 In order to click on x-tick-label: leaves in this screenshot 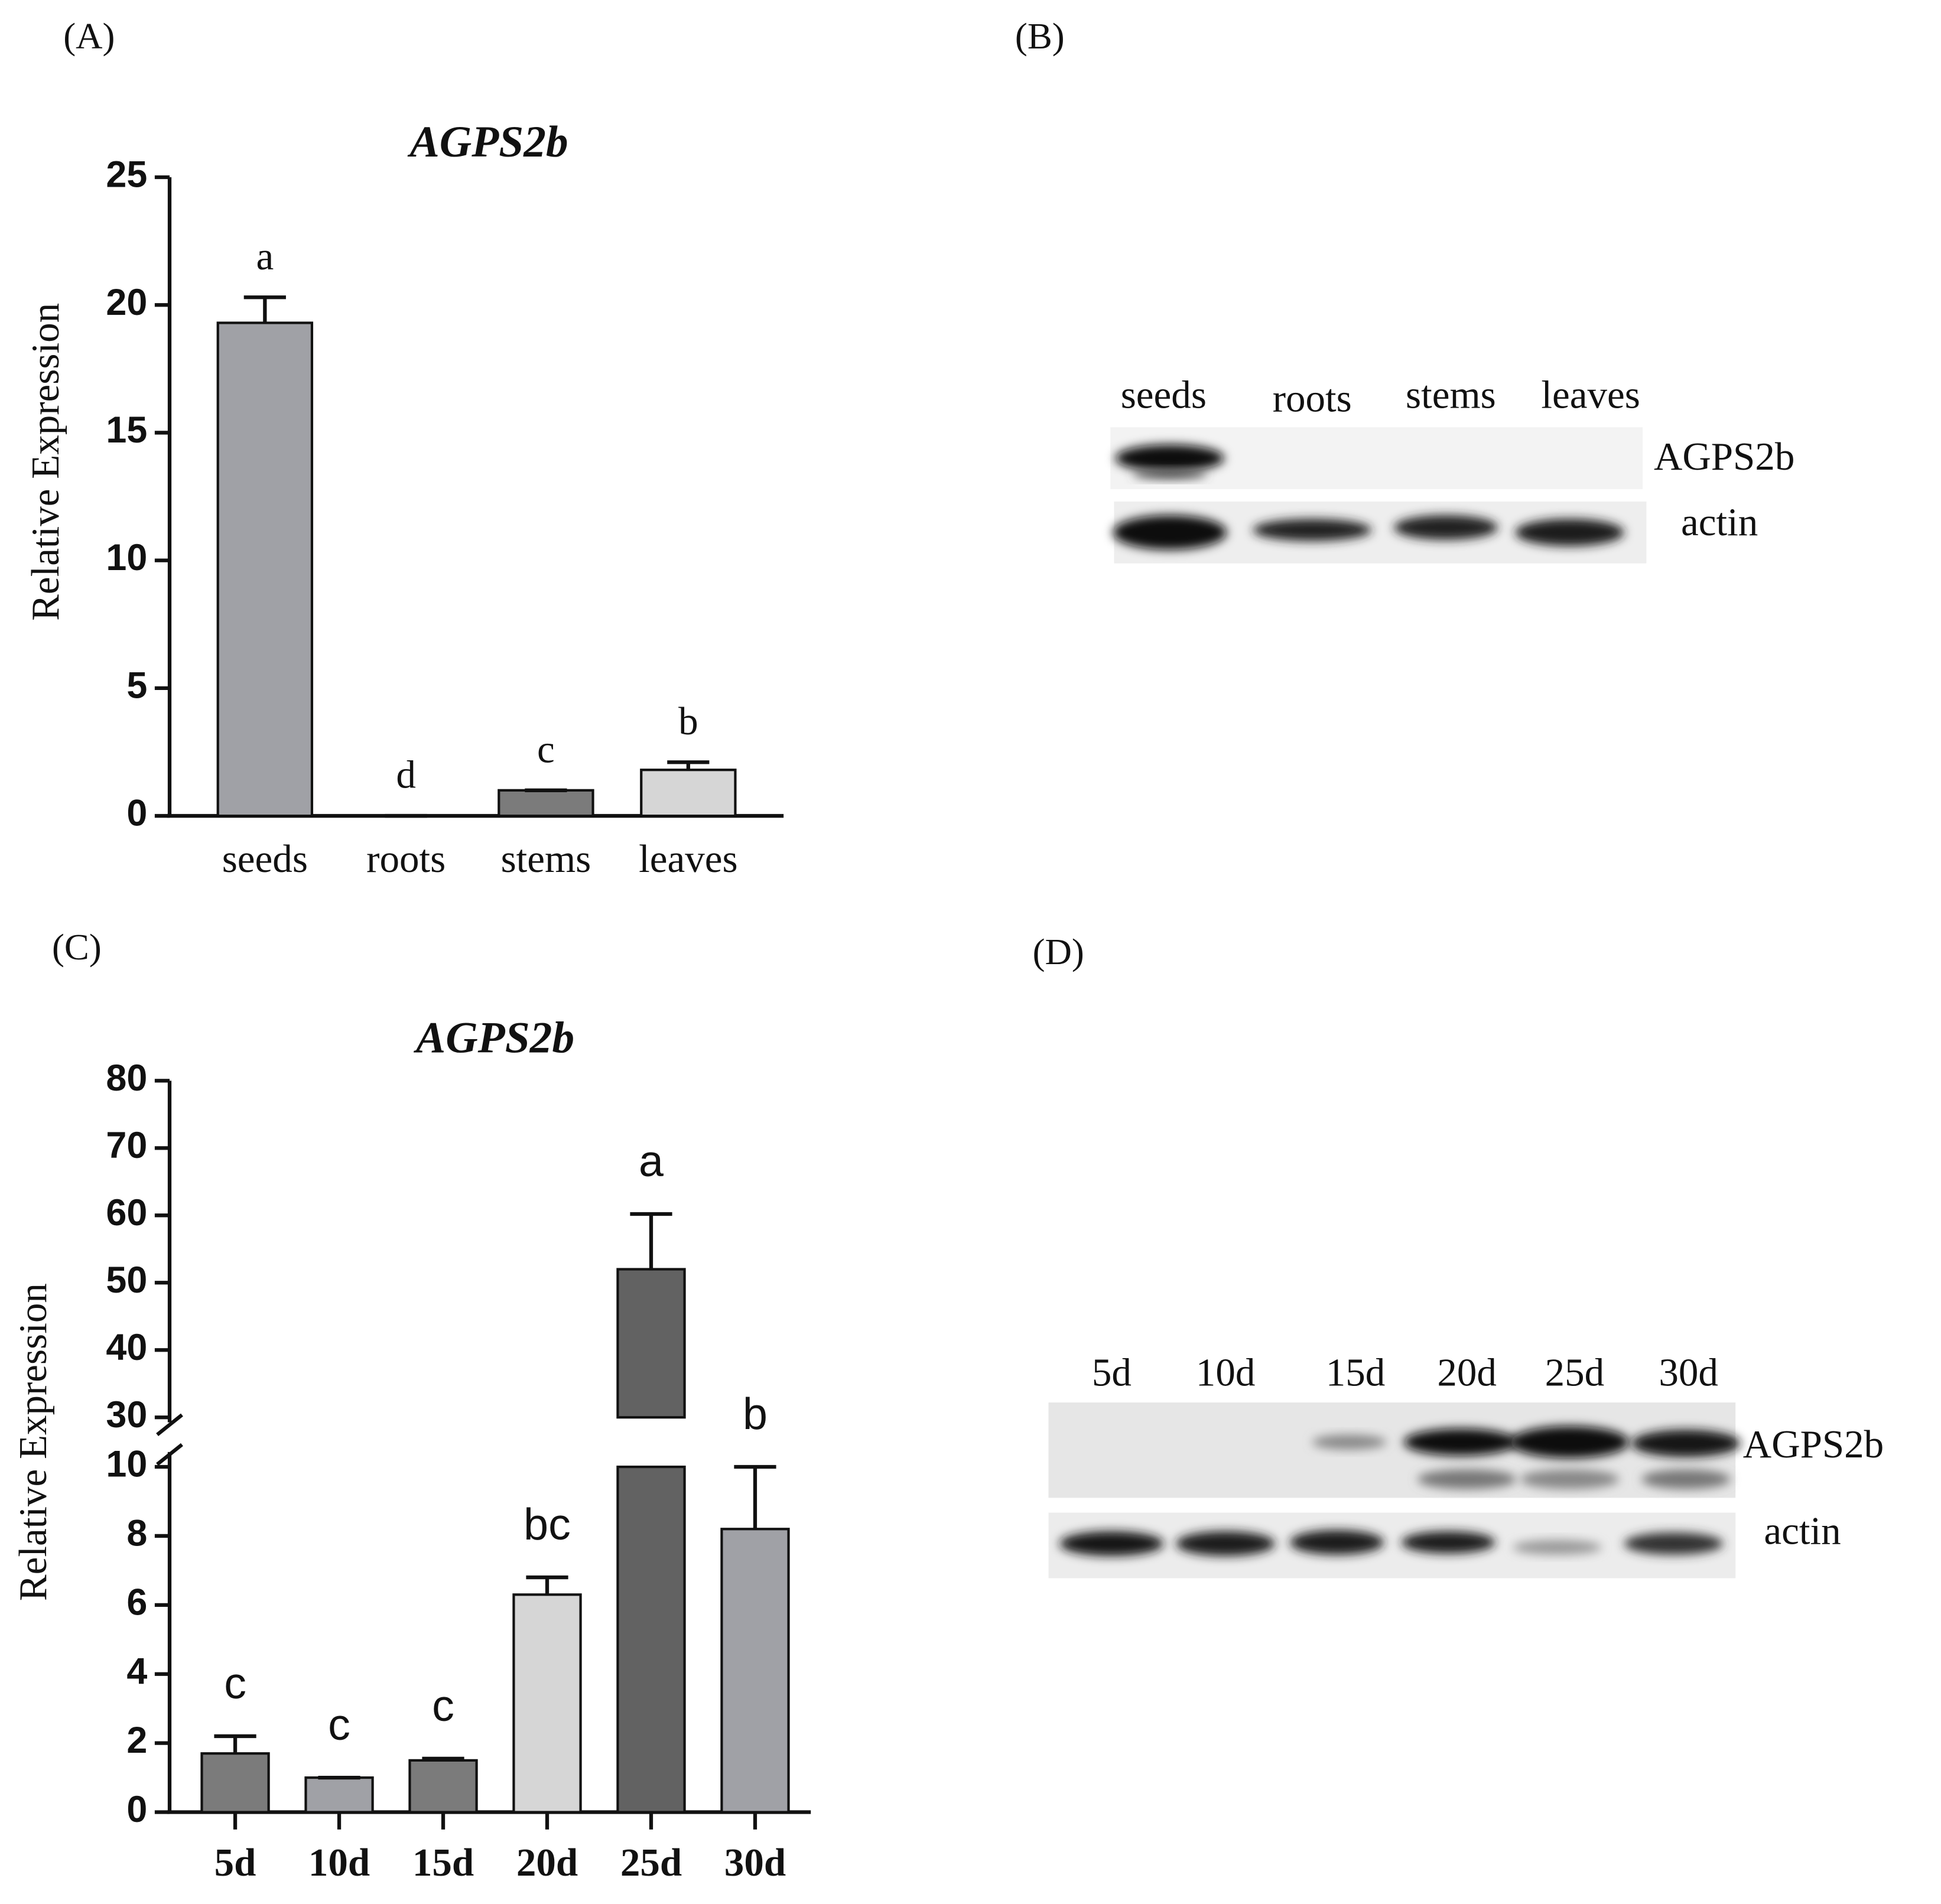, I will do `click(688, 859)`.